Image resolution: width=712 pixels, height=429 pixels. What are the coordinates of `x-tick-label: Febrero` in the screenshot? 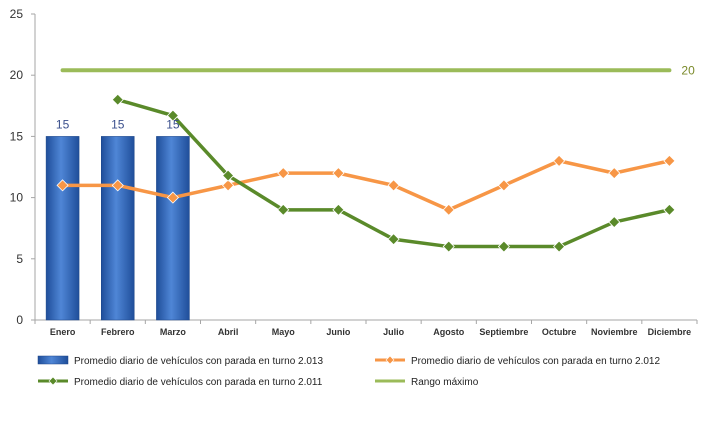 It's located at (118, 332).